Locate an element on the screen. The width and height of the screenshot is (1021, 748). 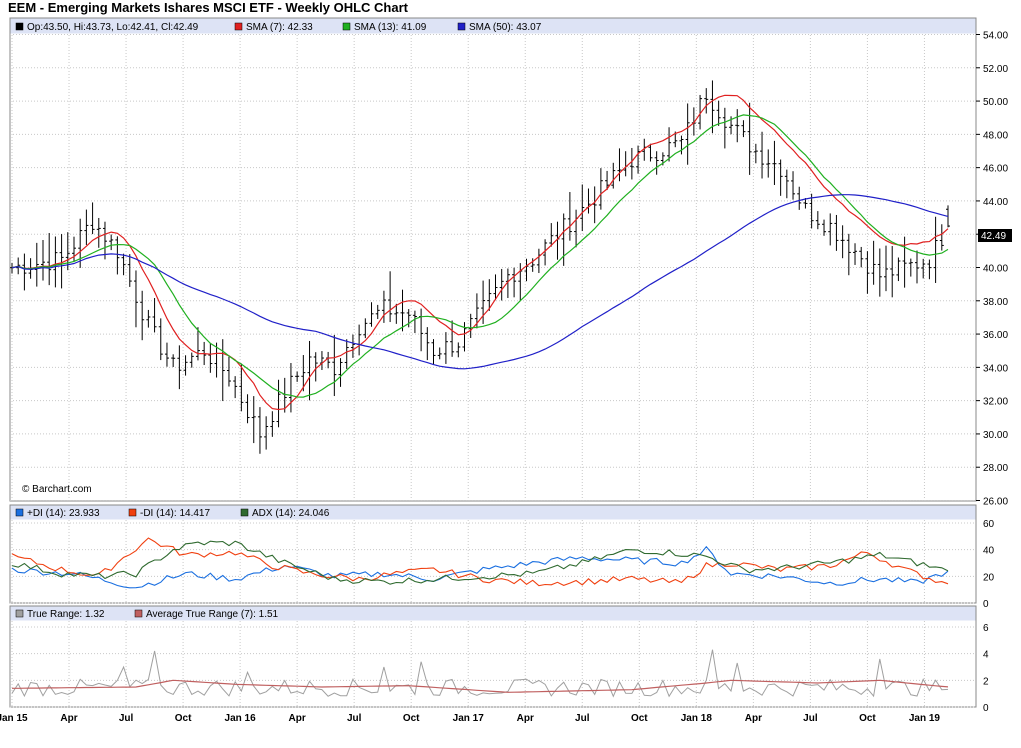
true-range-lines is located at coordinates (480, 673).